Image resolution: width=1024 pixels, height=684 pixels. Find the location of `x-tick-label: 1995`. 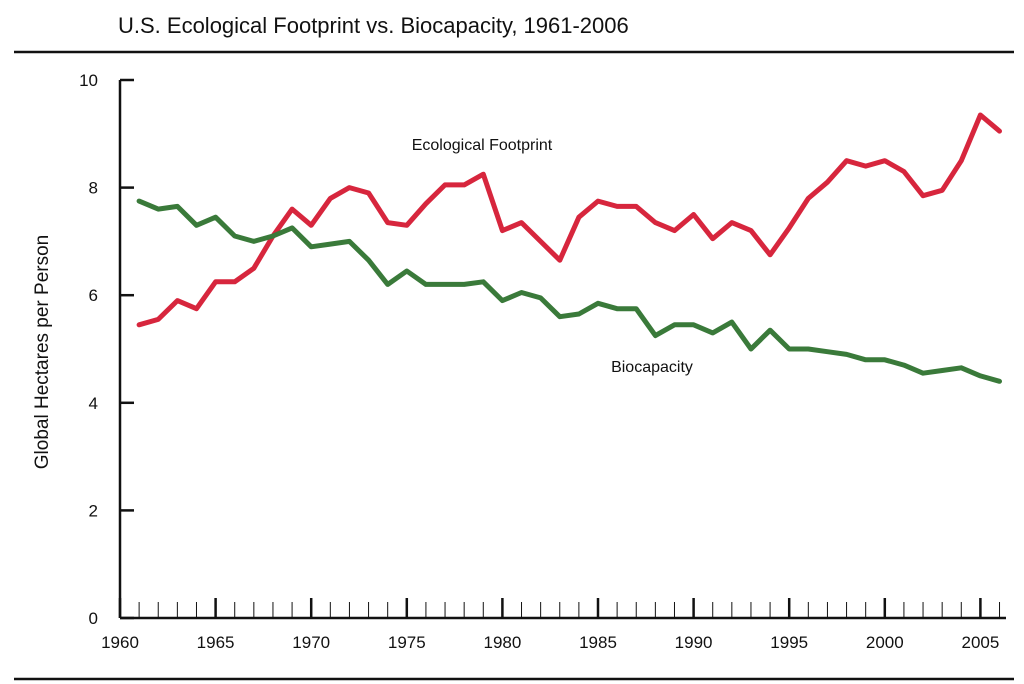

x-tick-label: 1995 is located at coordinates (789, 642).